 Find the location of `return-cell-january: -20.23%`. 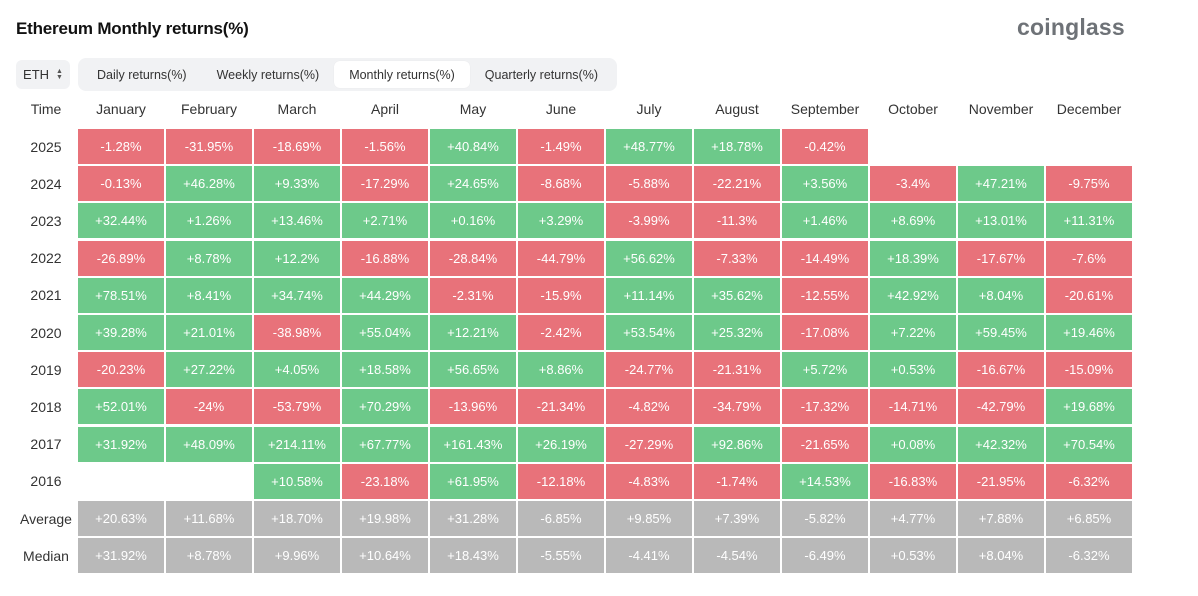

return-cell-january: -20.23% is located at coordinates (121, 370).